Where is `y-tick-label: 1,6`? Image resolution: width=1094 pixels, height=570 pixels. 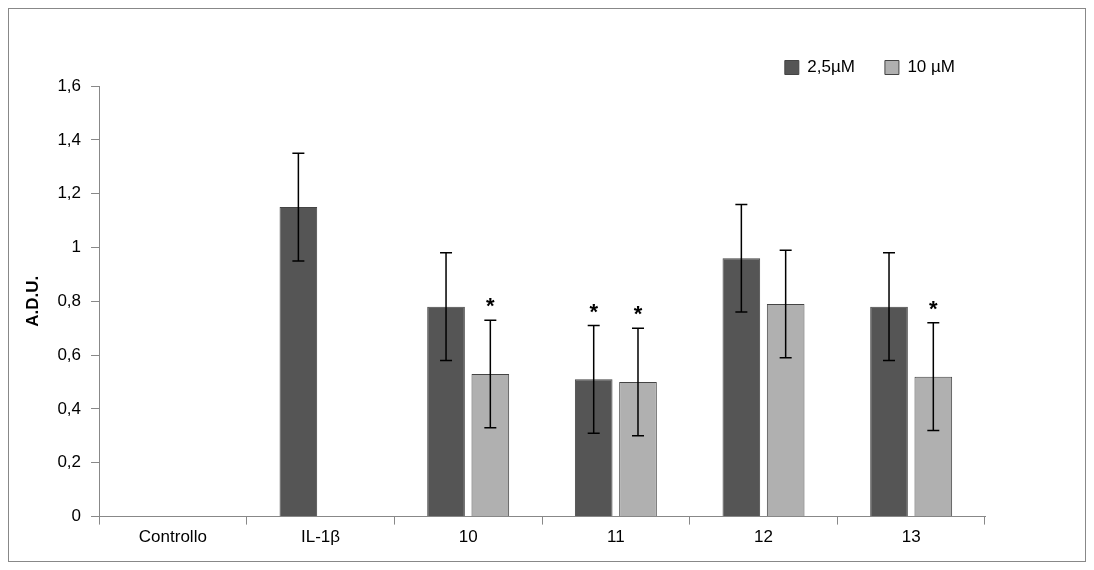
y-tick-label: 1,6 is located at coordinates (69, 85).